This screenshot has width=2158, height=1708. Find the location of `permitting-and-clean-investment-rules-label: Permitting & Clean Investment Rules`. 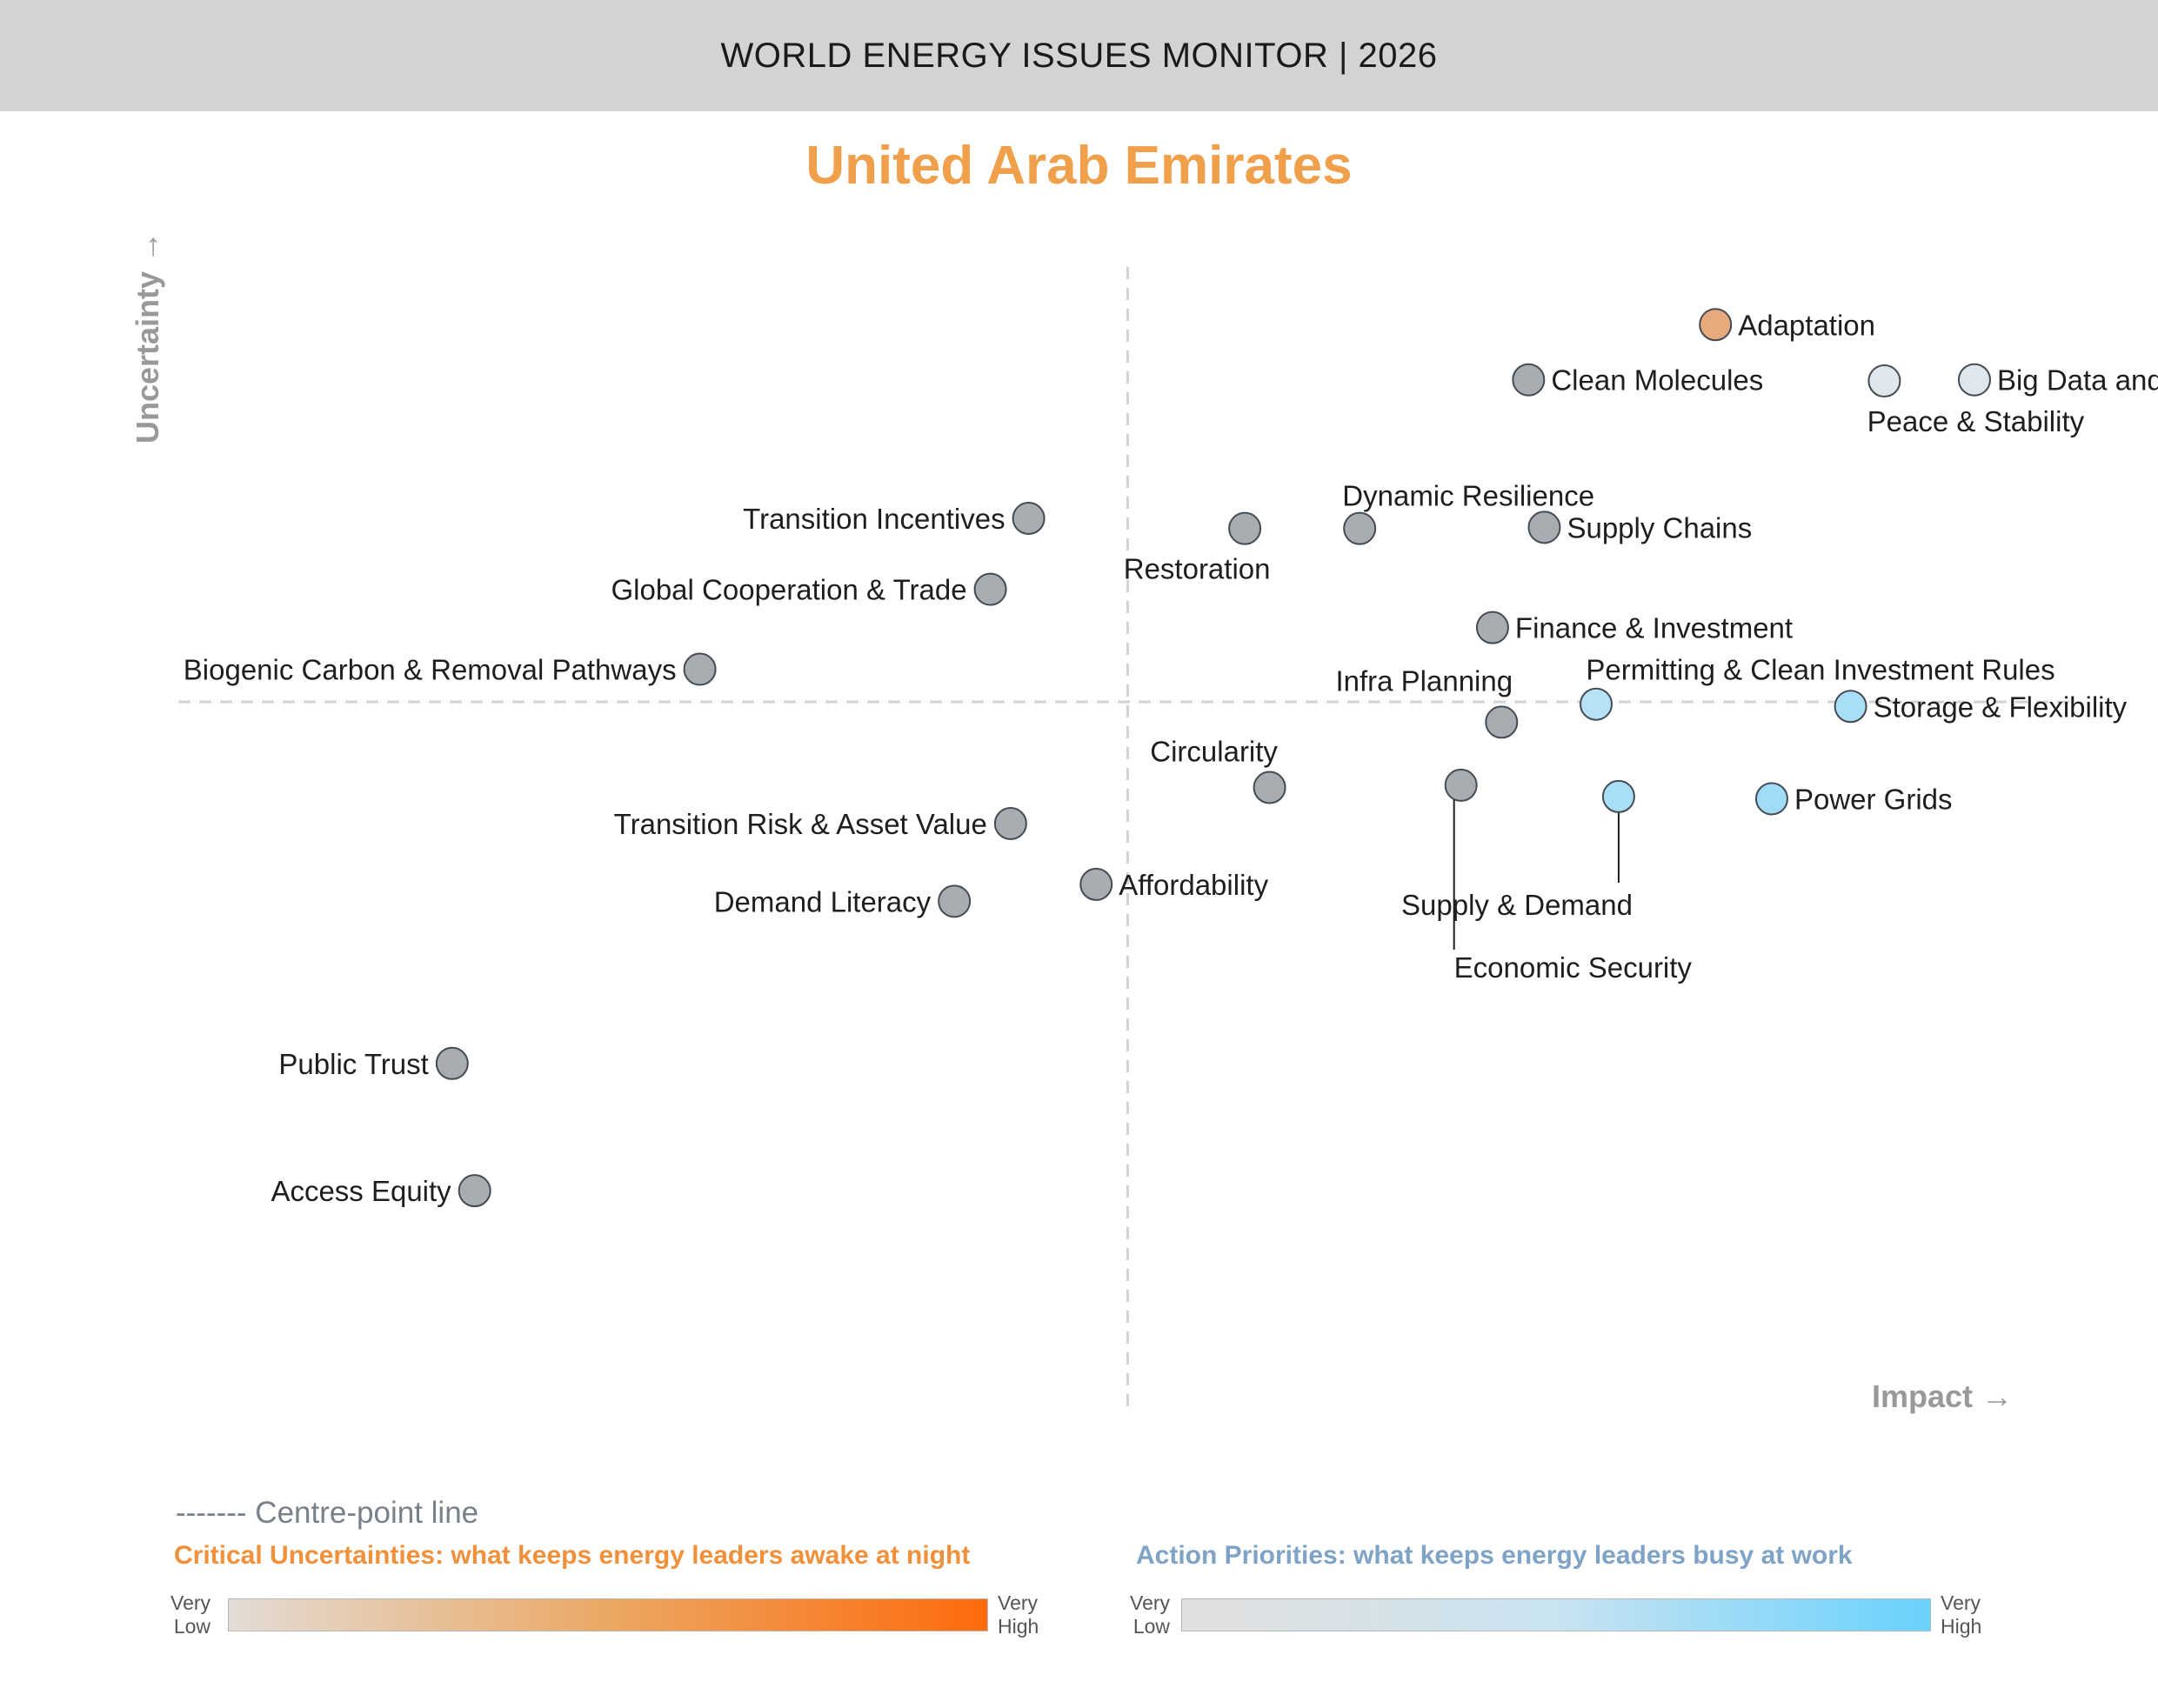

permitting-and-clean-investment-rules-label: Permitting & Clean Investment Rules is located at coordinates (1820, 670).